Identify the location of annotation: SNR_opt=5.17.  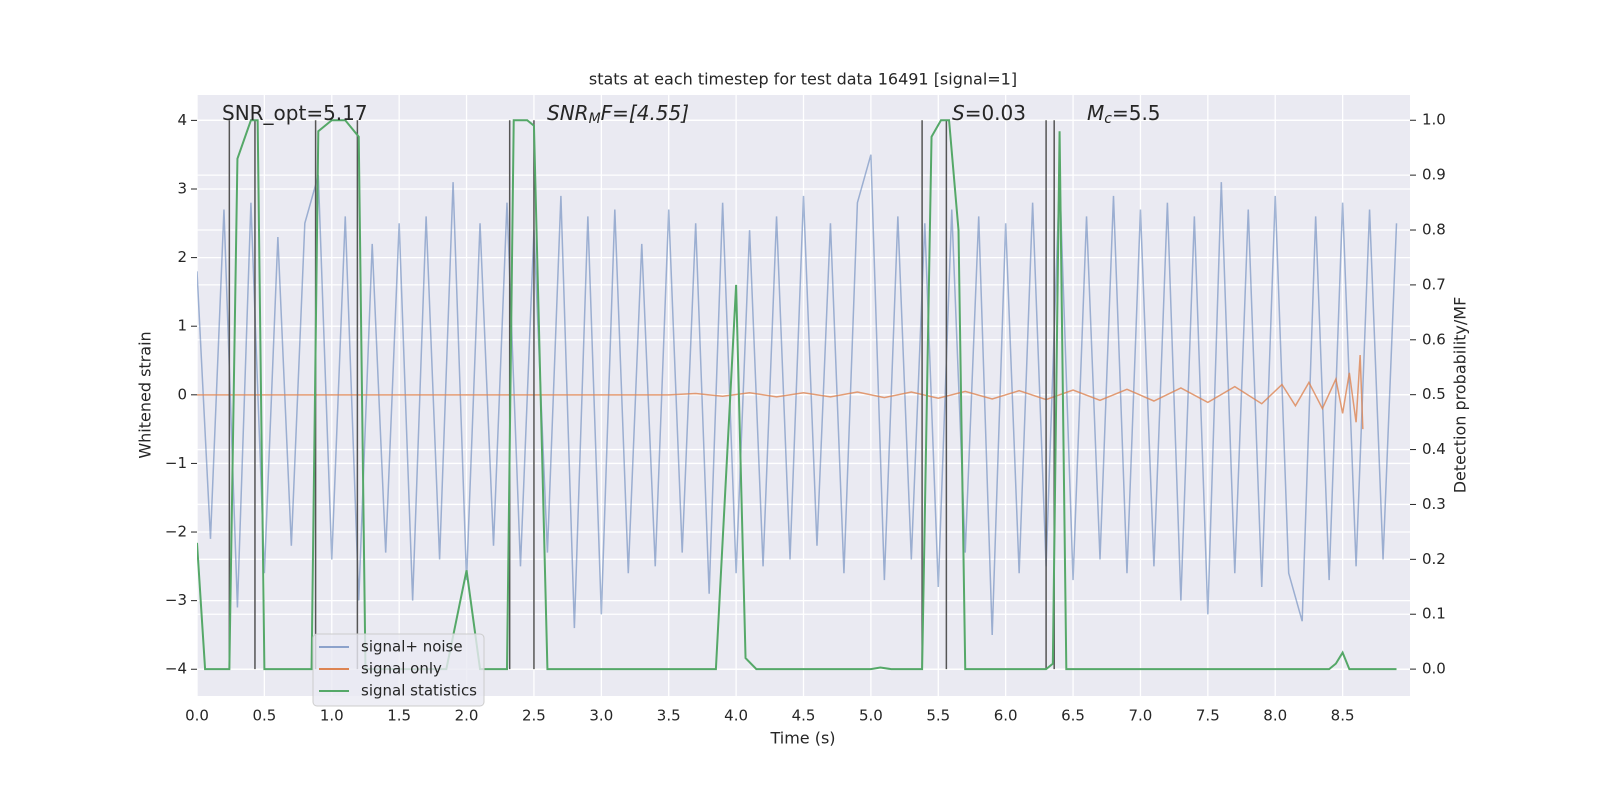
(295, 113).